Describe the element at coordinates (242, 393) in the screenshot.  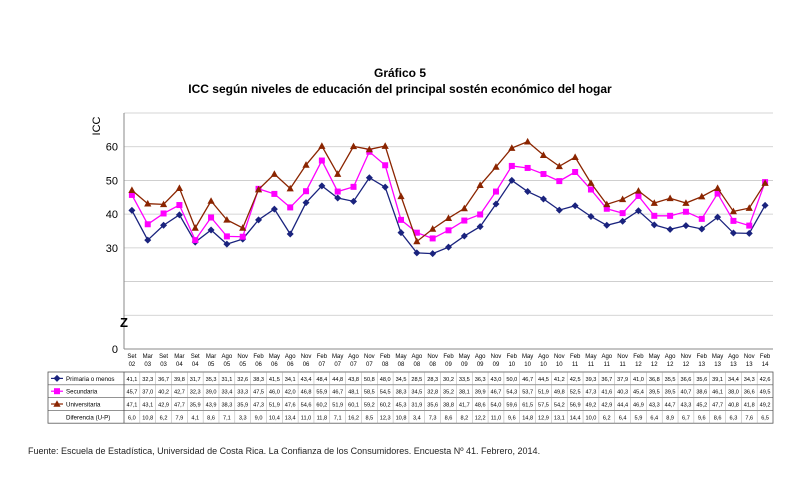
I see `data-table-cell: 33,3` at that location.